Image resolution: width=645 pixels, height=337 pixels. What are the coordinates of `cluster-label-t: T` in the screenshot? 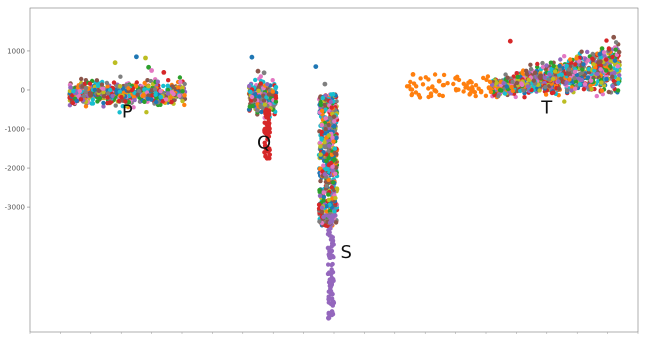 It's located at (546, 107).